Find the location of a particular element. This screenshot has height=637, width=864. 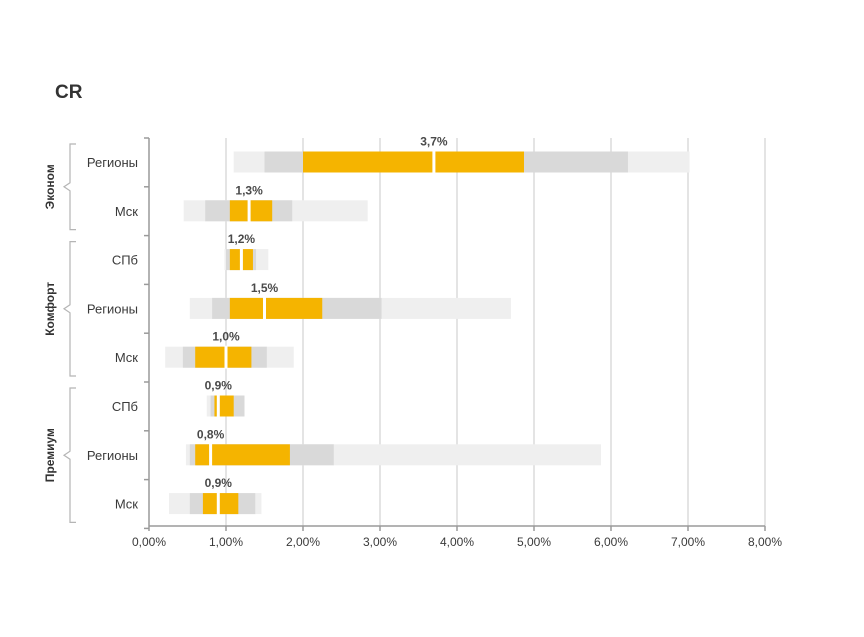

value-label: 1,0% is located at coordinates (226, 337).